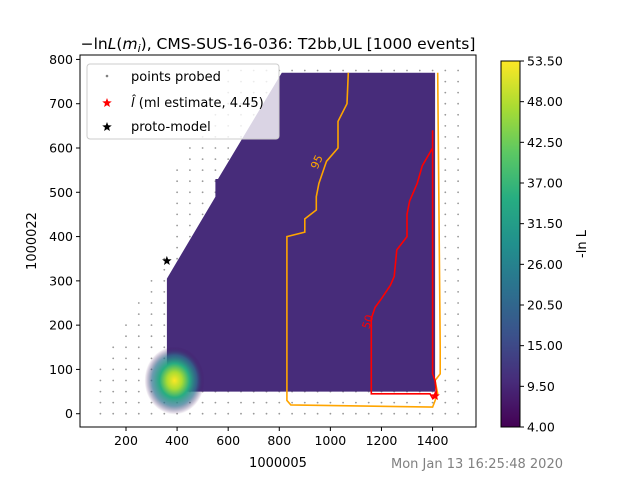 This screenshot has height=480, width=640. What do you see at coordinates (382, 440) in the screenshot?
I see `x-tick-label: 1200` at bounding box center [382, 440].